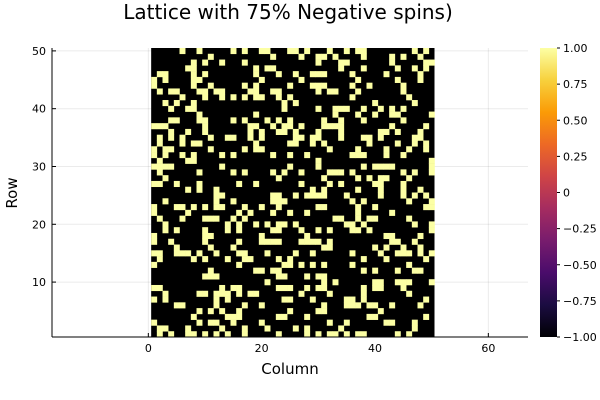 The height and width of the screenshot is (400, 600). I want to click on colorbar-tick-label: 0.75, so click(575, 84).